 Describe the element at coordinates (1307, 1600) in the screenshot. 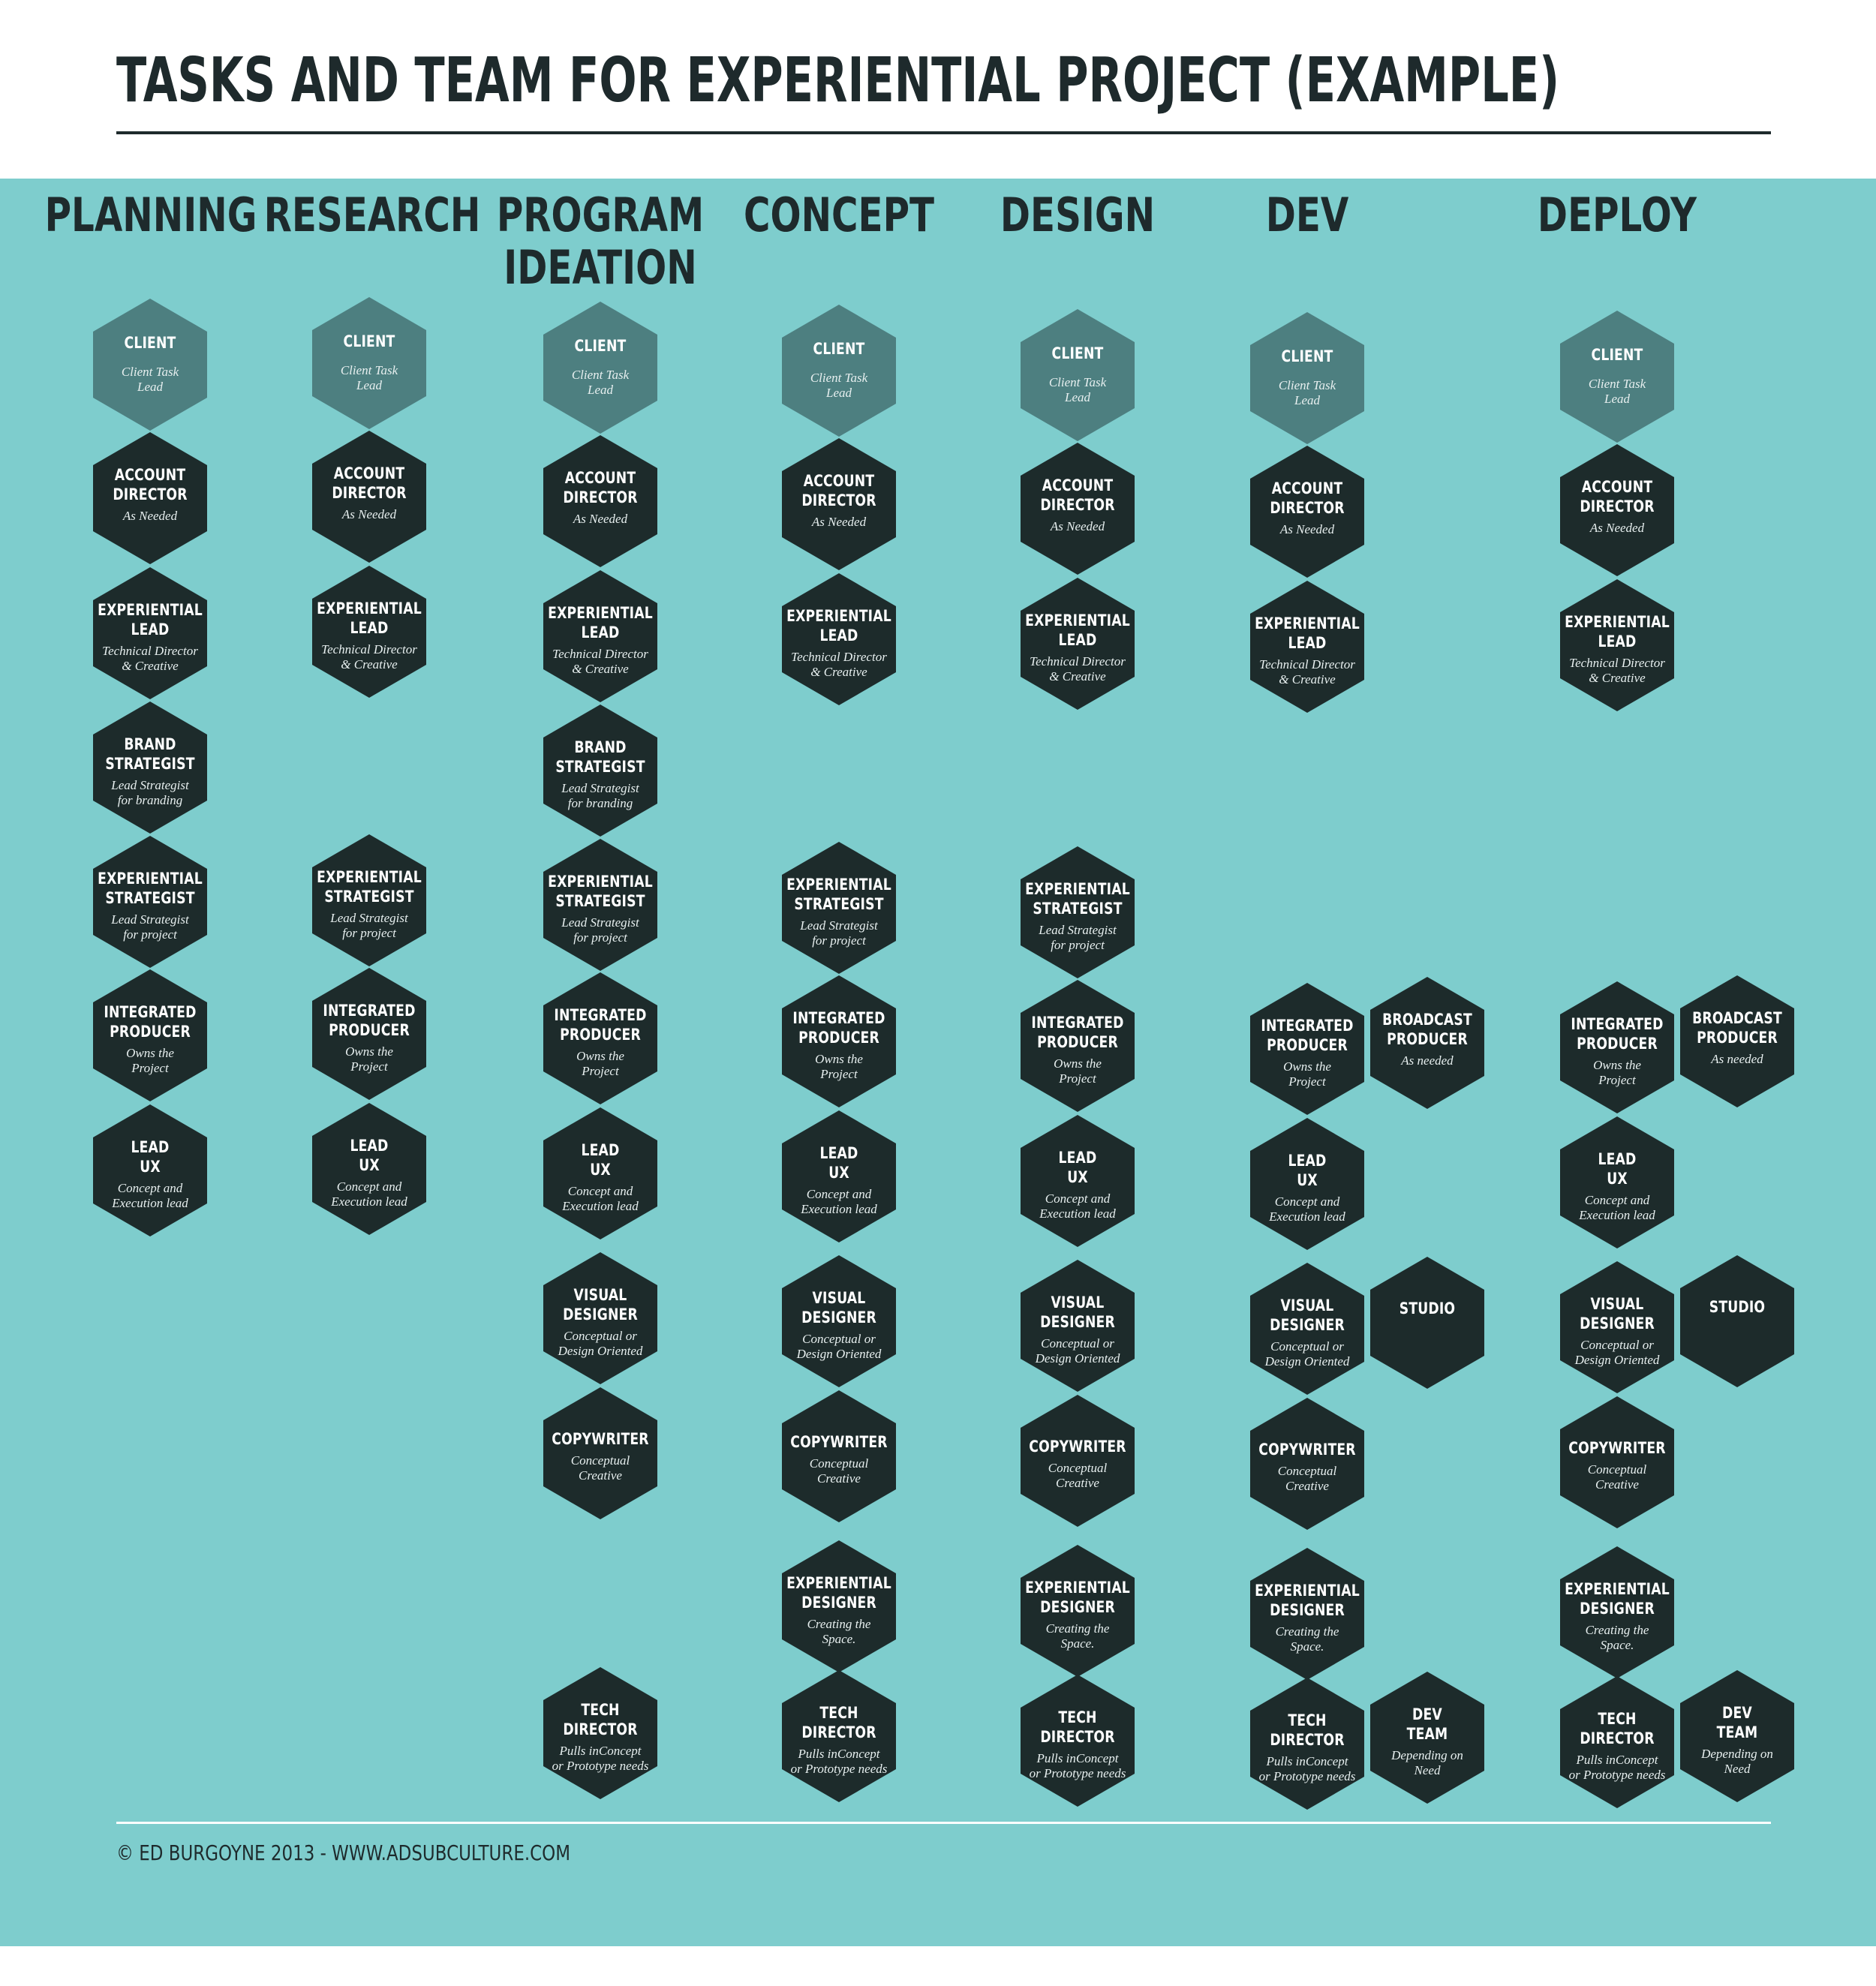

I see `role-title: EXPERIENTIAL DESIGNER` at that location.